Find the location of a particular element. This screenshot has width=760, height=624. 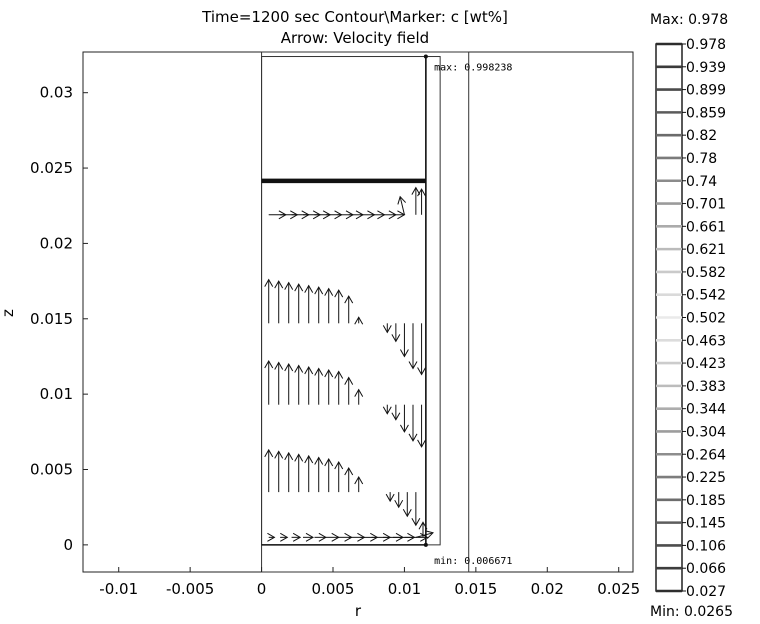

colorbar-level-label: 0.78 is located at coordinates (701, 159).